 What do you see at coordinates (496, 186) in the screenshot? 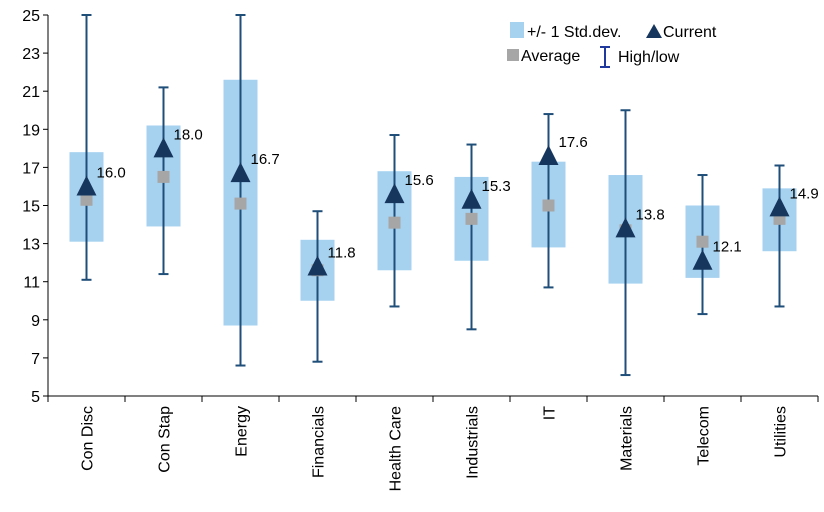
I see `current-value-label: 15.3` at bounding box center [496, 186].